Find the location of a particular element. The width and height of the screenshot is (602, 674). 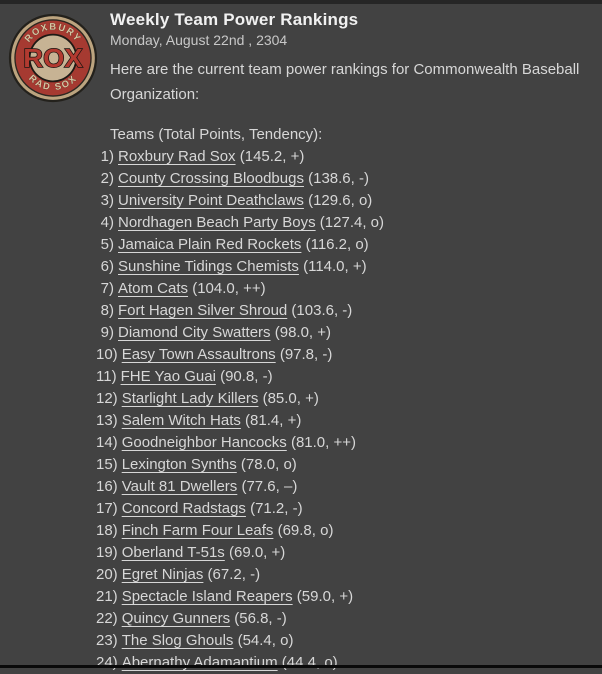

team-rank: 11) is located at coordinates (106, 376).